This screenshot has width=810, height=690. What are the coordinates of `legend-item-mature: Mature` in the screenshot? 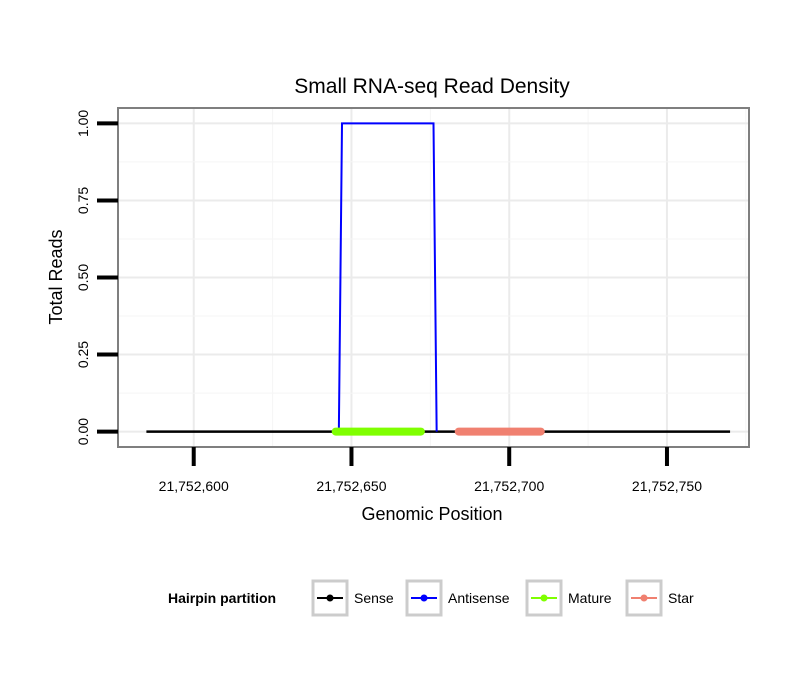 It's located at (568, 598).